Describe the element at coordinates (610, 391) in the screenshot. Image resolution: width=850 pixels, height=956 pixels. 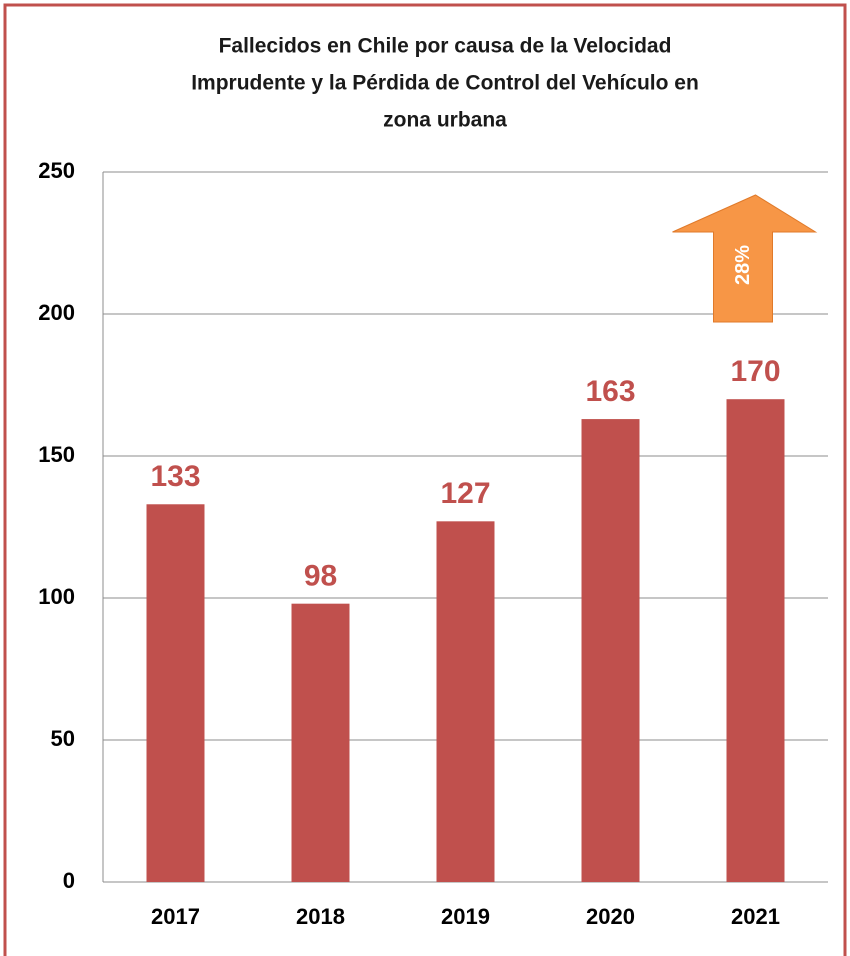
I see `value-label: 163` at that location.